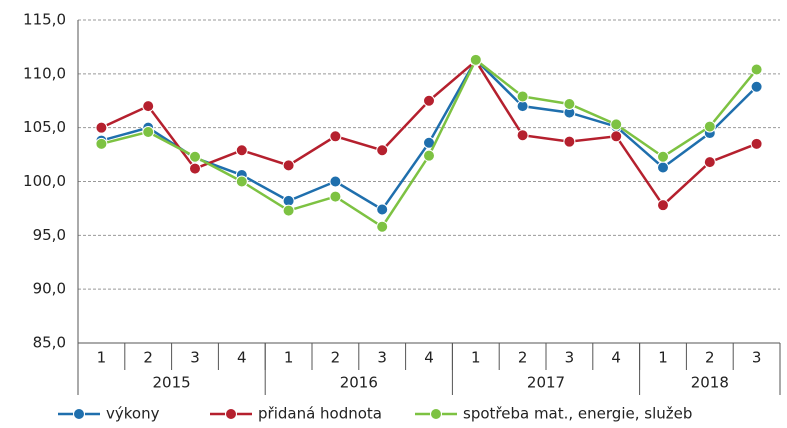  What do you see at coordinates (710, 383) in the screenshot?
I see `group-label: 2018` at bounding box center [710, 383].